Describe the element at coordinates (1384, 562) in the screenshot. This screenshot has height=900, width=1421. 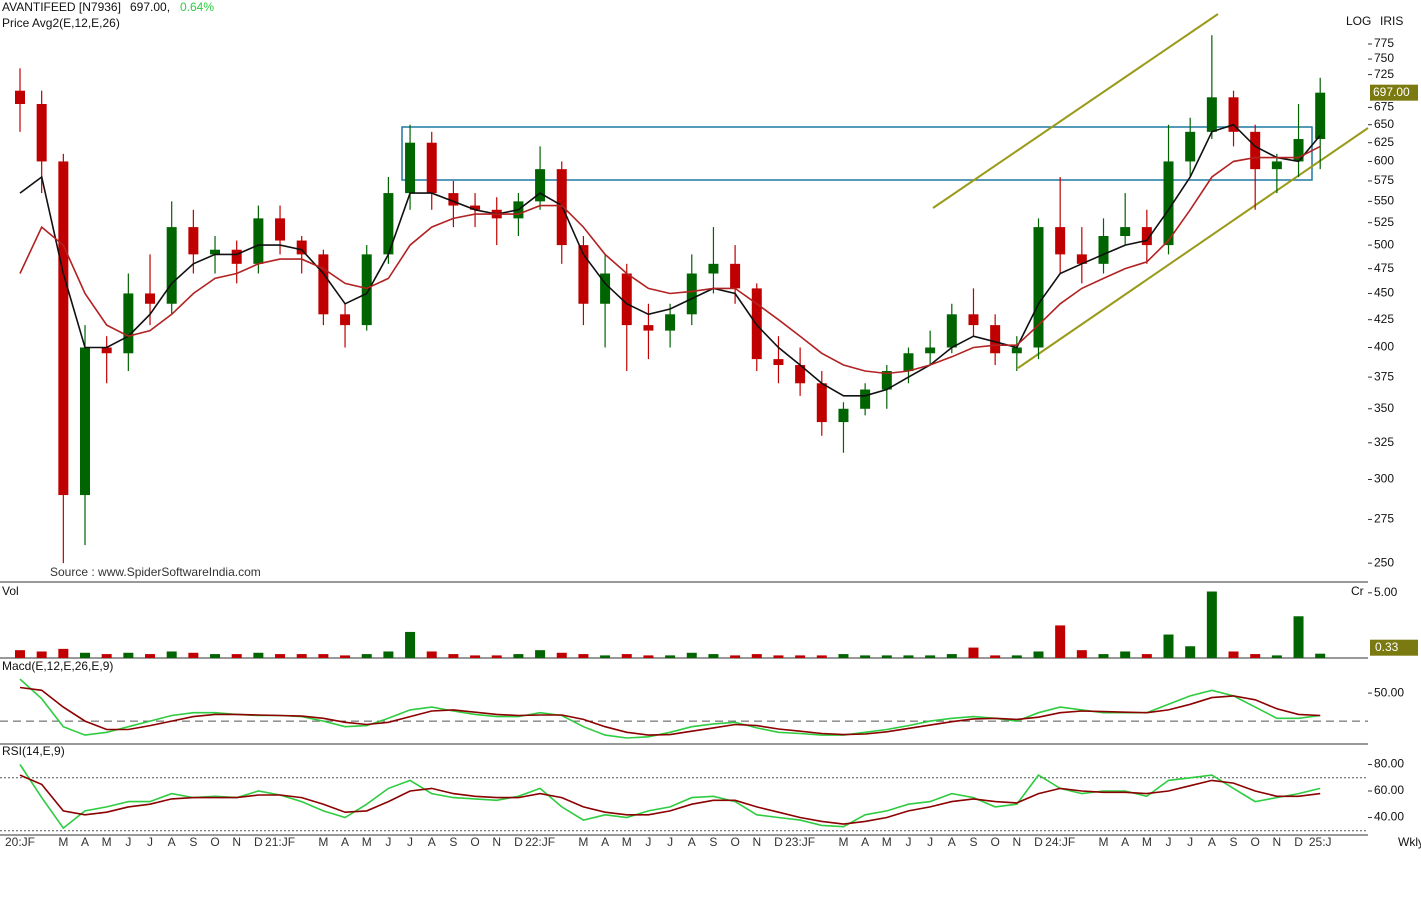
I see `y-tick-label: 250` at that location.